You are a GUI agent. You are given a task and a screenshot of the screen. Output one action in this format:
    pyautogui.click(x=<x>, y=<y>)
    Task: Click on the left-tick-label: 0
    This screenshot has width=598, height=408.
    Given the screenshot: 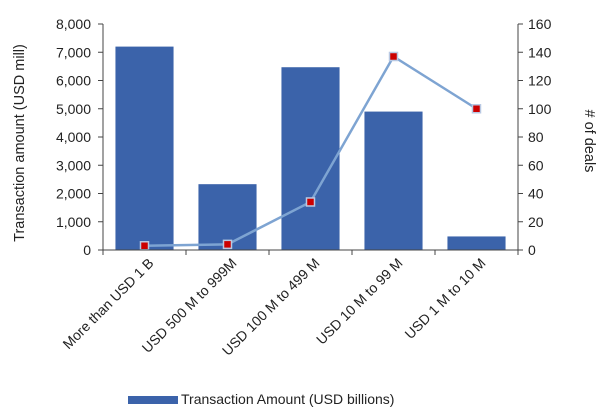 What is the action you would take?
    pyautogui.click(x=87, y=250)
    